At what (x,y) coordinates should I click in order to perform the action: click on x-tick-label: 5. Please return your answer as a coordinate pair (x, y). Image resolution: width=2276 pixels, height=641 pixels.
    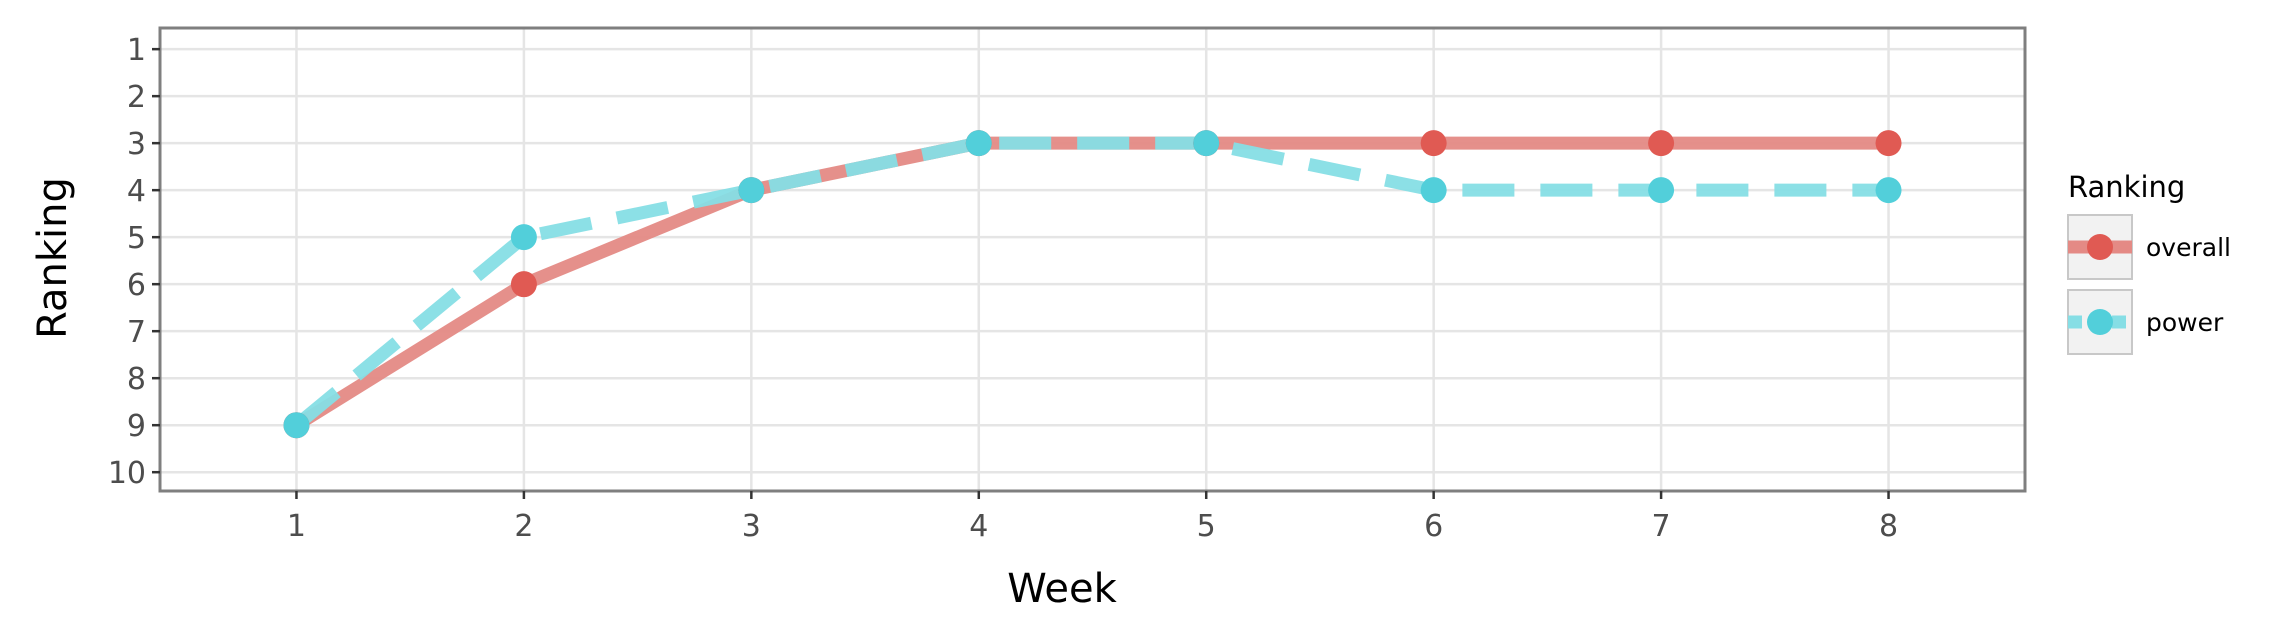
    Looking at the image, I should click on (1206, 526).